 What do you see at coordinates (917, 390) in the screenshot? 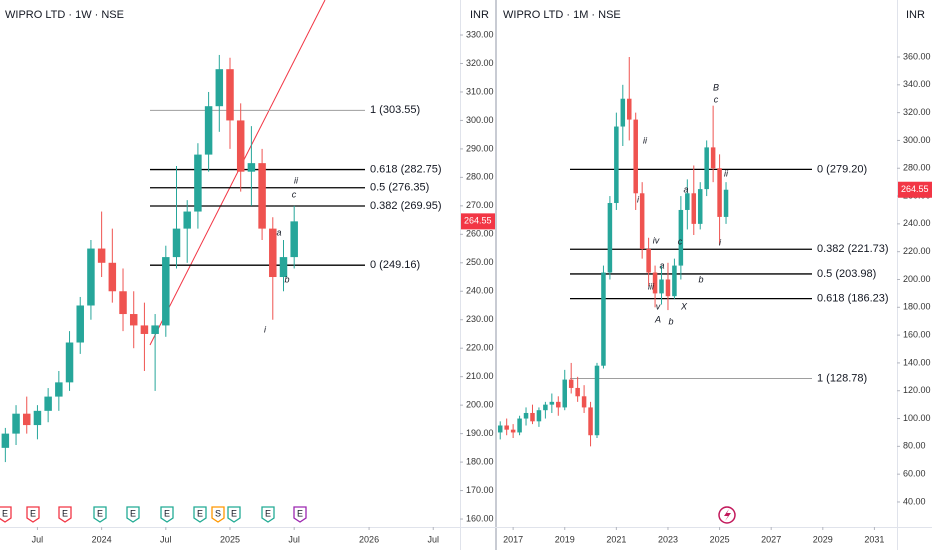
I see `y-tick-label: 120.00` at bounding box center [917, 390].